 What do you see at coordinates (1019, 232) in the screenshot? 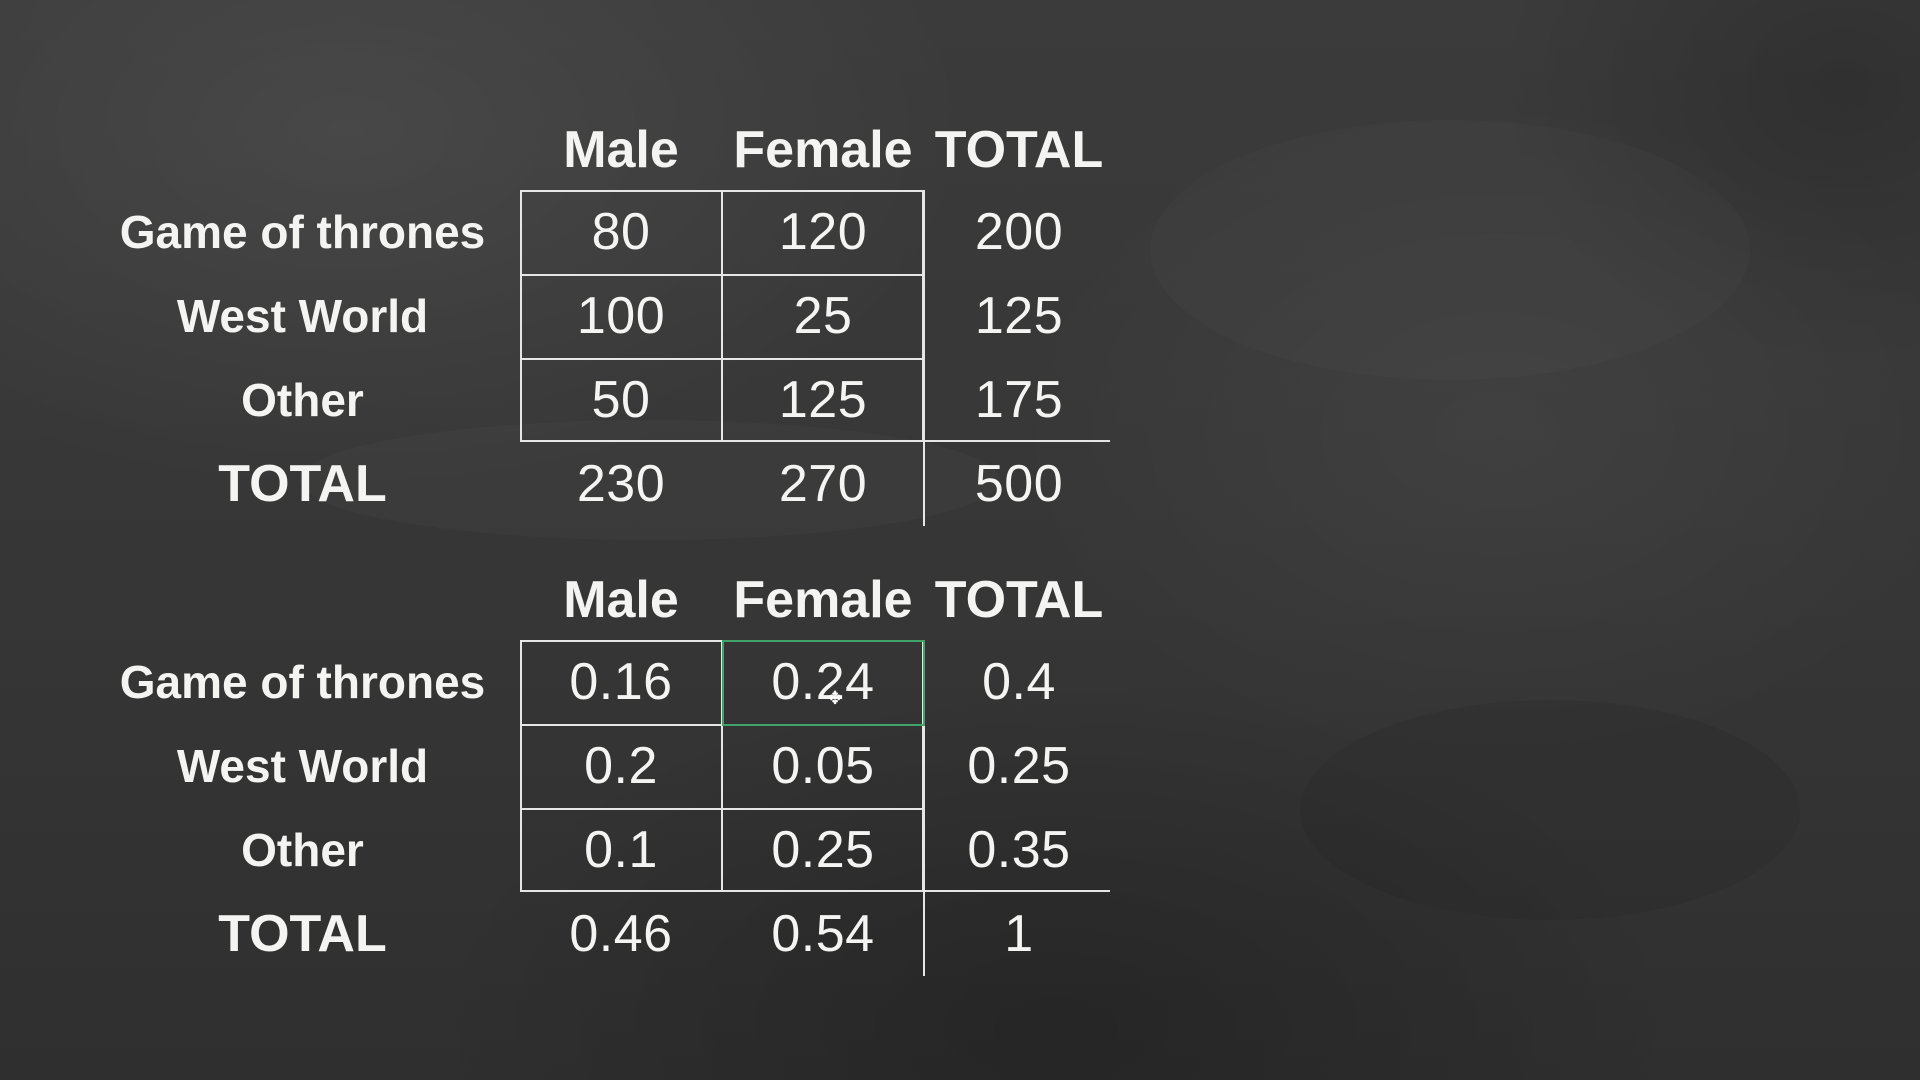
I see `row-total-cell: 200` at bounding box center [1019, 232].